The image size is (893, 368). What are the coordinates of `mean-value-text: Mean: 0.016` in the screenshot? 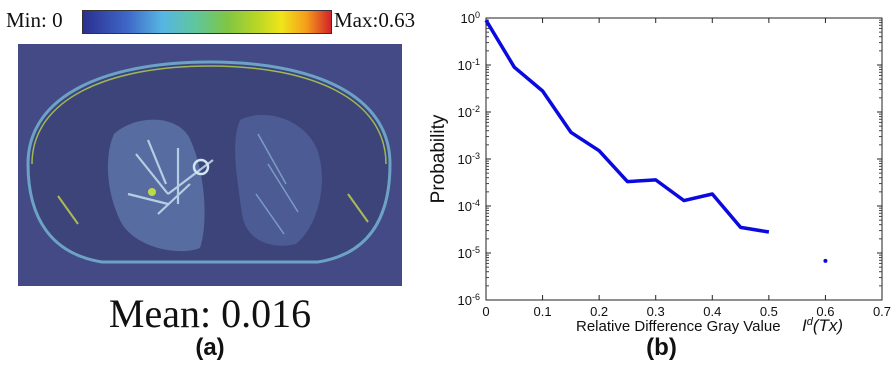 It's located at (210, 313).